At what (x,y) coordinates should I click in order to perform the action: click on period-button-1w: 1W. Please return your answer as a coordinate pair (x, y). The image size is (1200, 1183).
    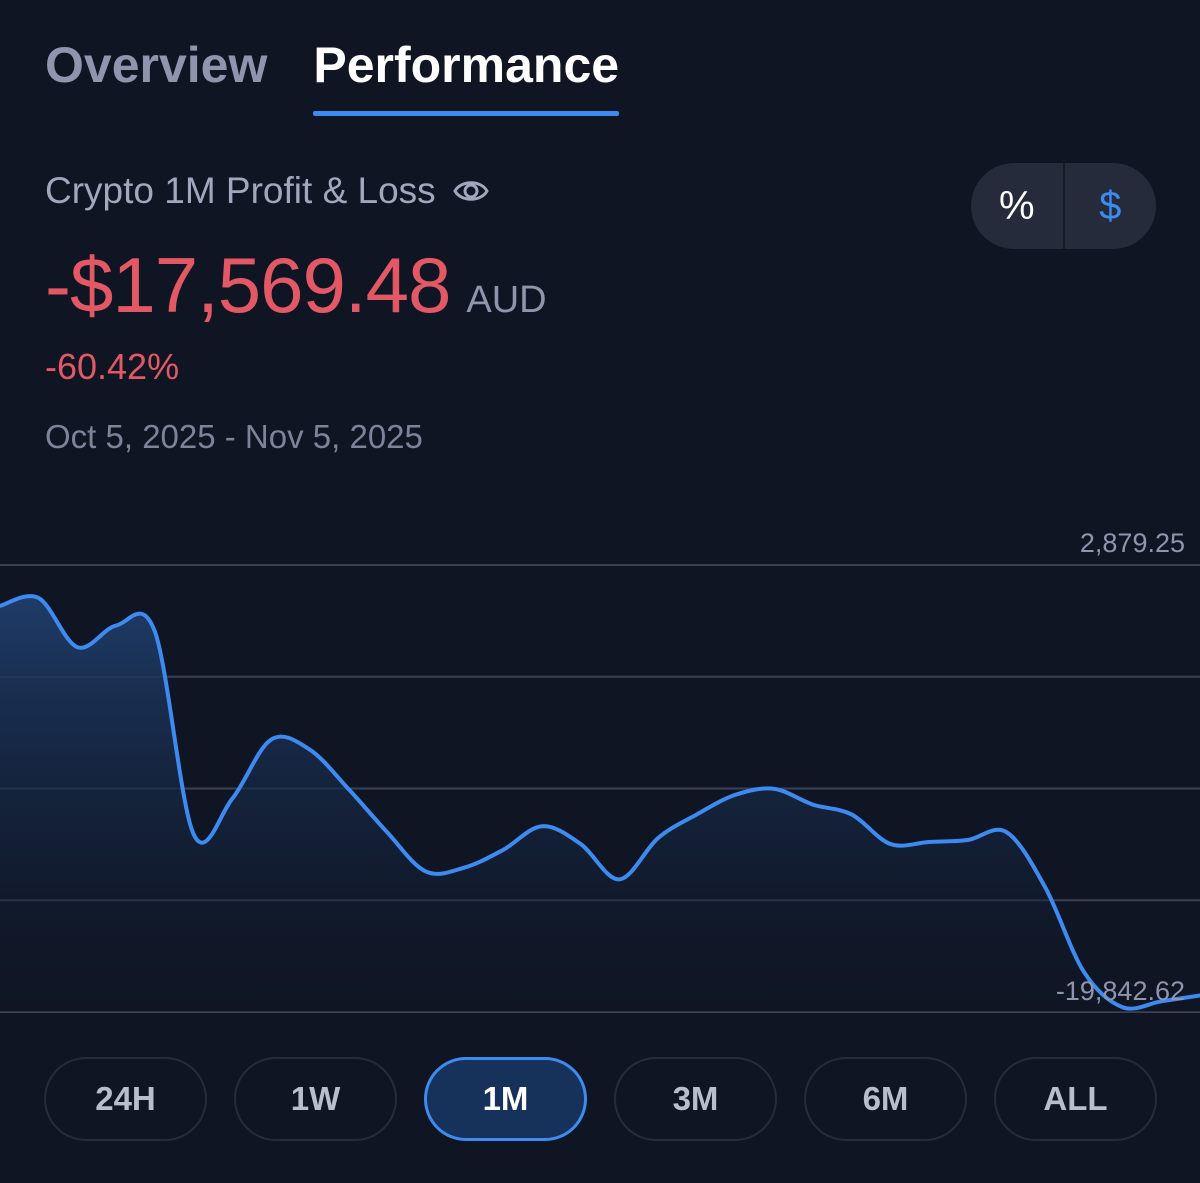
    Looking at the image, I should click on (315, 1099).